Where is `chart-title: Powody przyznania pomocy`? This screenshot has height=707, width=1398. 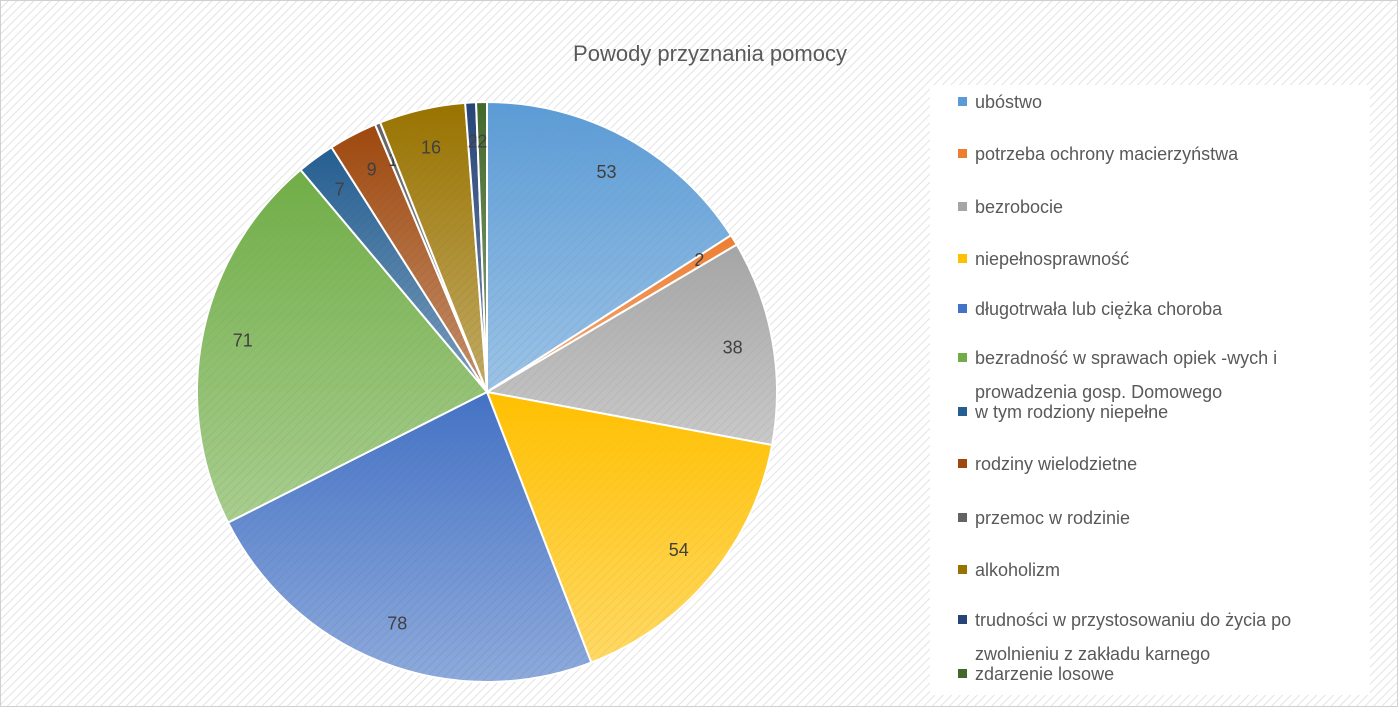
chart-title: Powody przyznania pomocy is located at coordinates (710, 53).